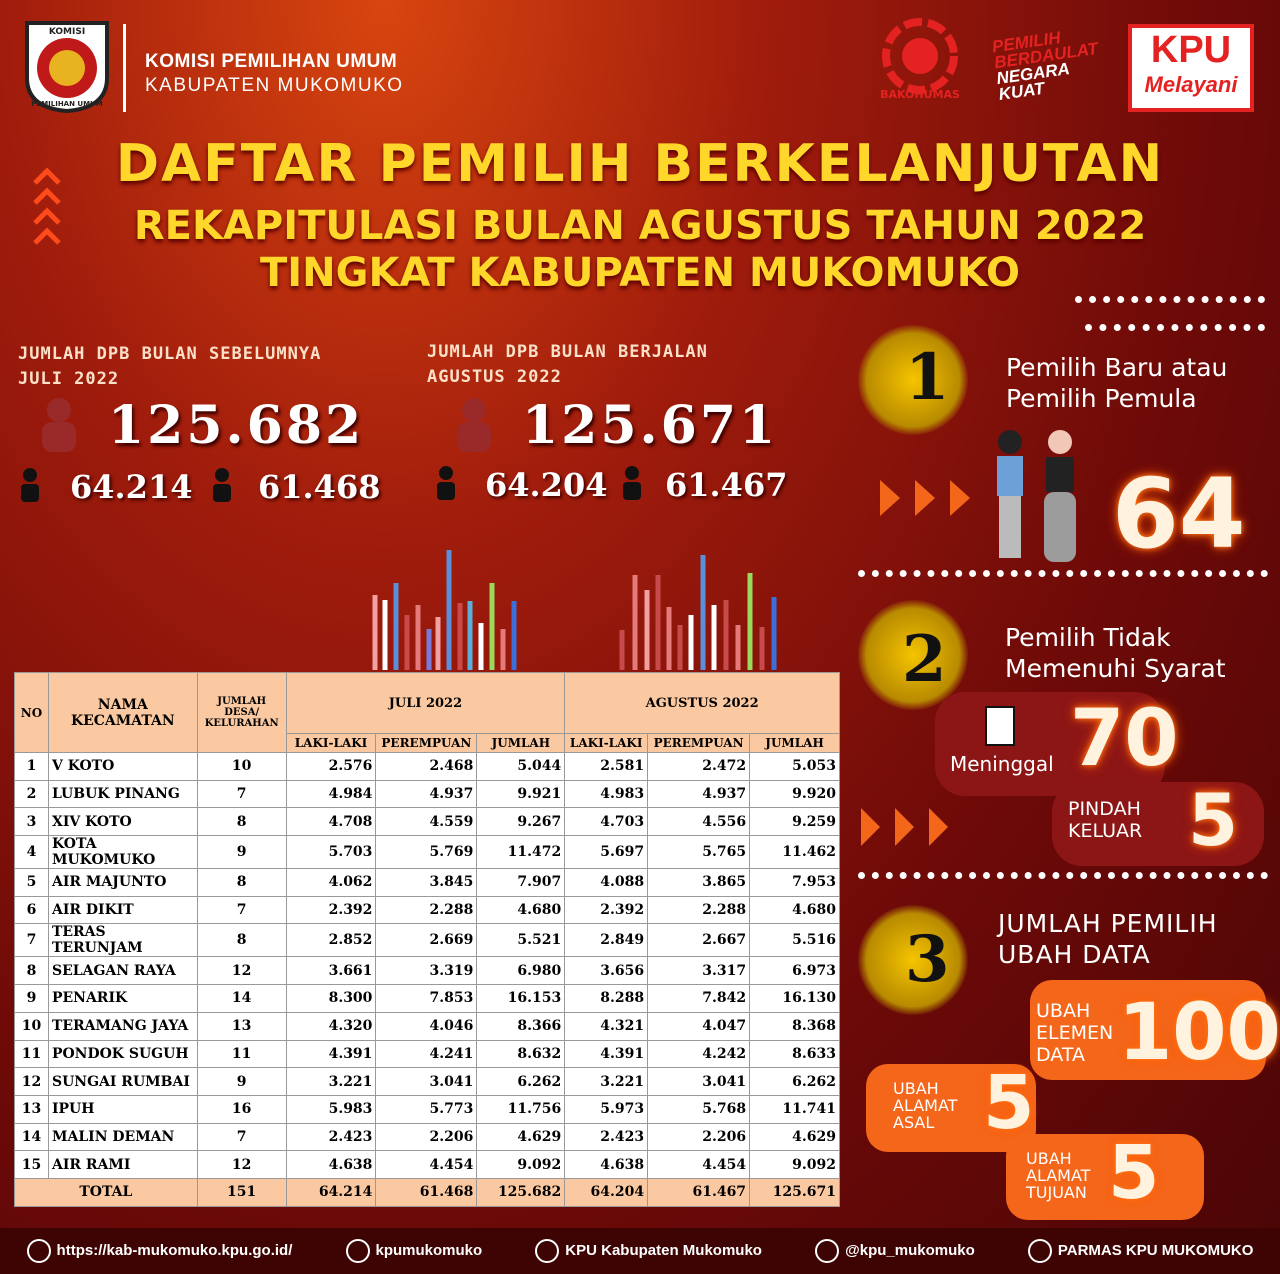  What do you see at coordinates (1074, 954) in the screenshot?
I see `label-line: UBAH DATA` at bounding box center [1074, 954].